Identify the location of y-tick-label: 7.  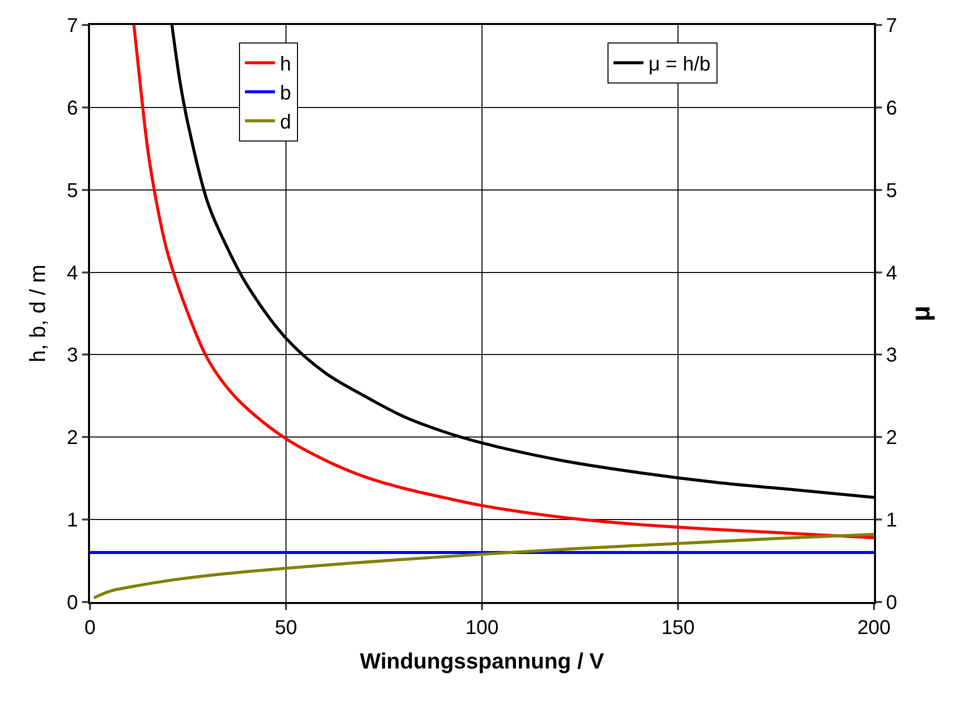
(72, 26).